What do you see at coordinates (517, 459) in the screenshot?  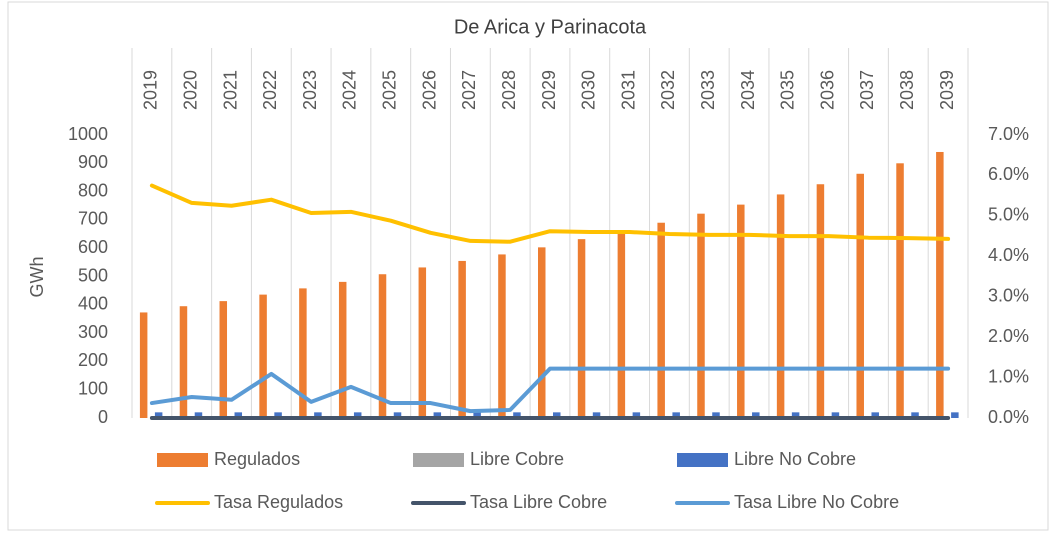 I see `legend-label: Libre Cobre` at bounding box center [517, 459].